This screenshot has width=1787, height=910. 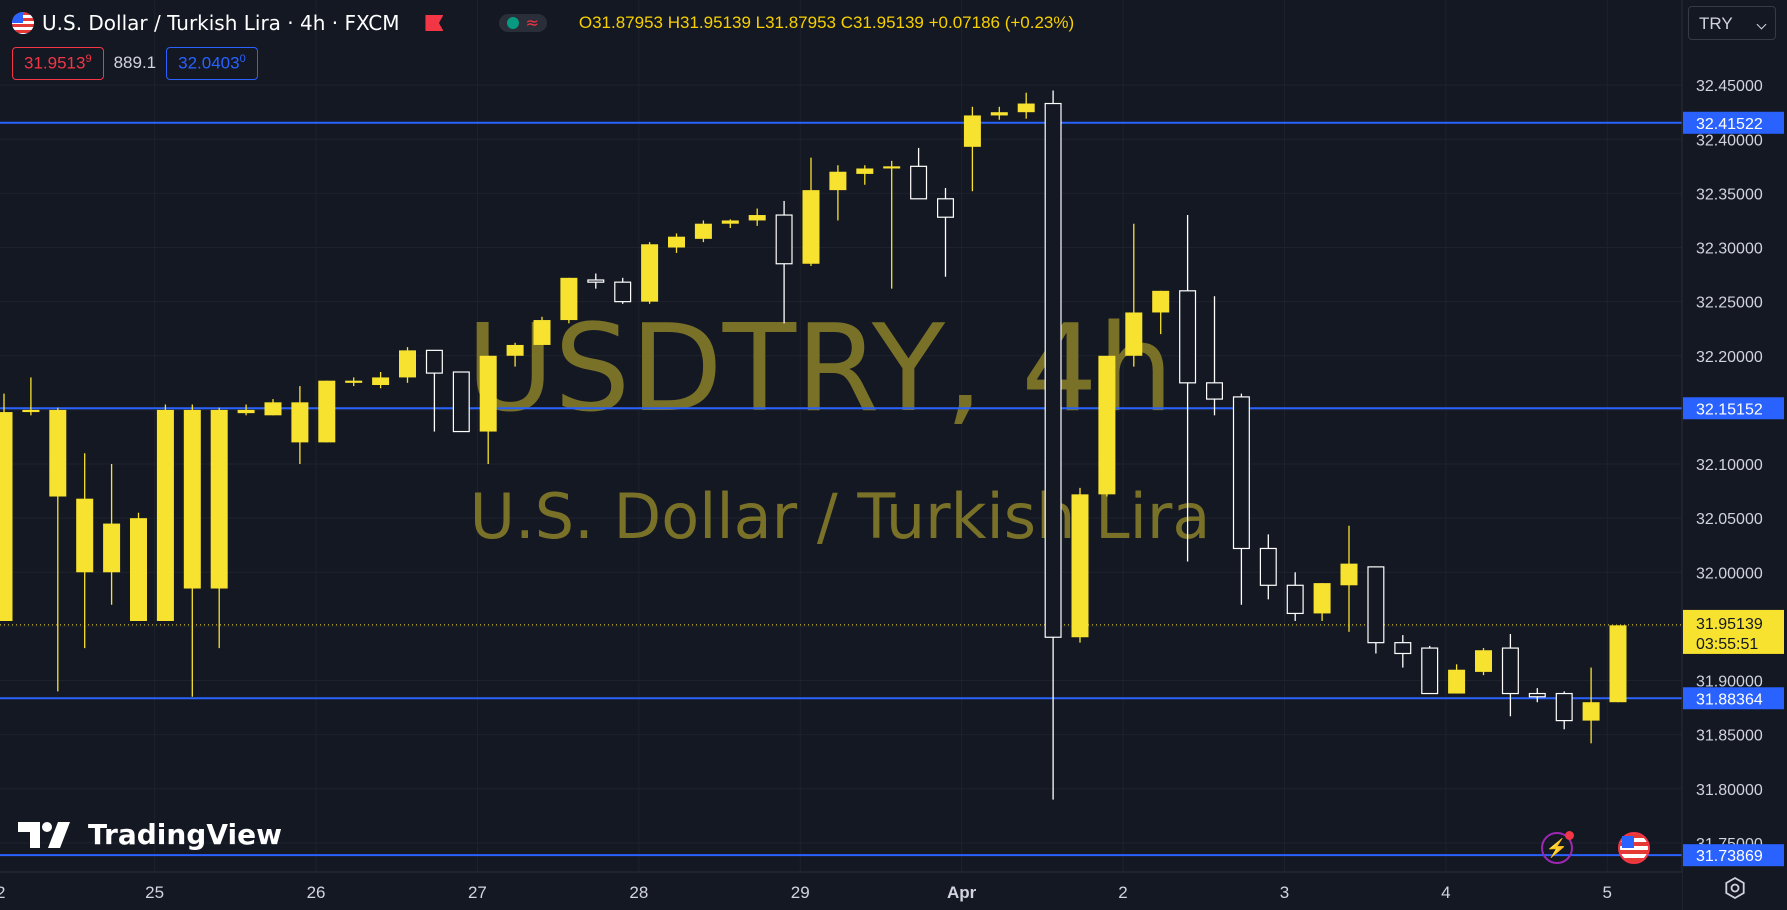 What do you see at coordinates (513, 23) in the screenshot?
I see `market-open-dot-icon` at bounding box center [513, 23].